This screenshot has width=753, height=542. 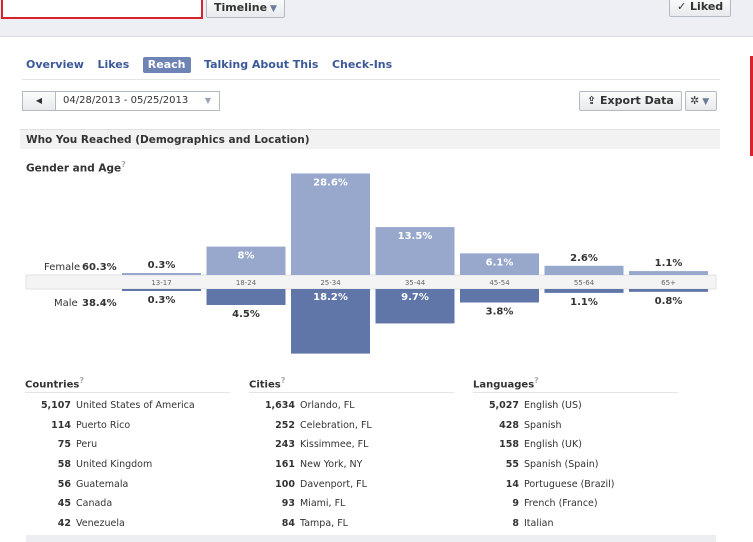 What do you see at coordinates (695, 100) in the screenshot?
I see `gear-icon: ✲` at bounding box center [695, 100].